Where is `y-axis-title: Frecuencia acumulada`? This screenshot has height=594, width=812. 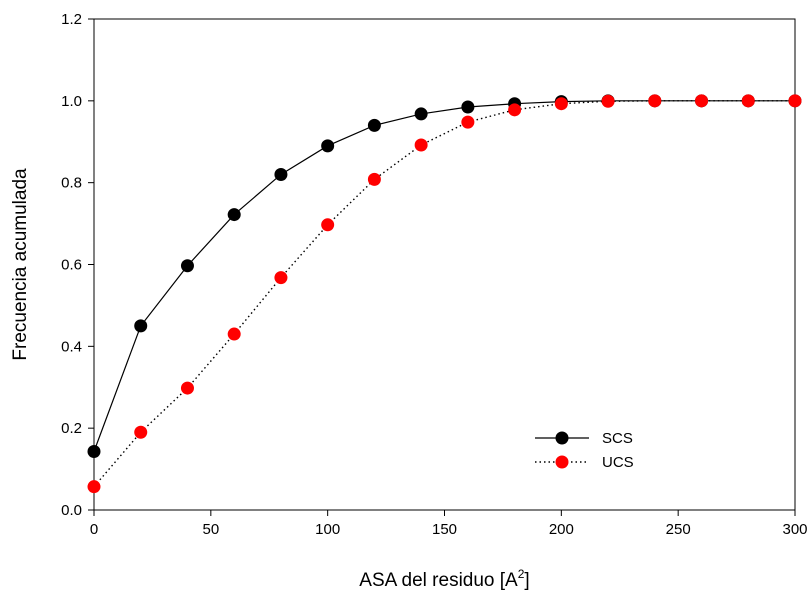 y-axis-title: Frecuencia acumulada is located at coordinates (20, 264).